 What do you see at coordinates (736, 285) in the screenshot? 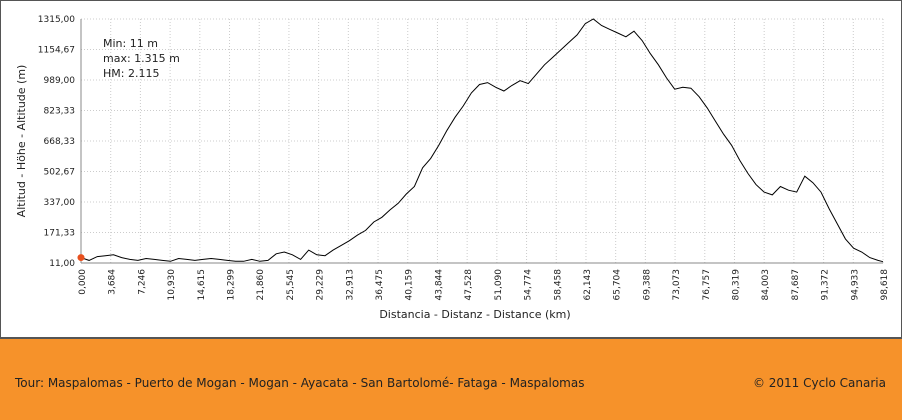
I see `x-tick-label: 80,319` at bounding box center [736, 285].